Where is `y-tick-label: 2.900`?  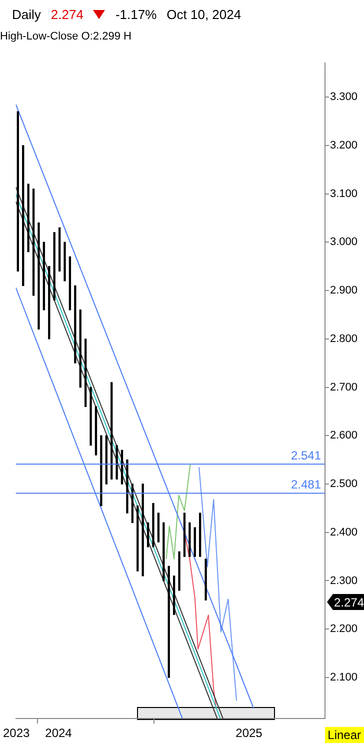 y-tick-label: 2.900 is located at coordinates (344, 290).